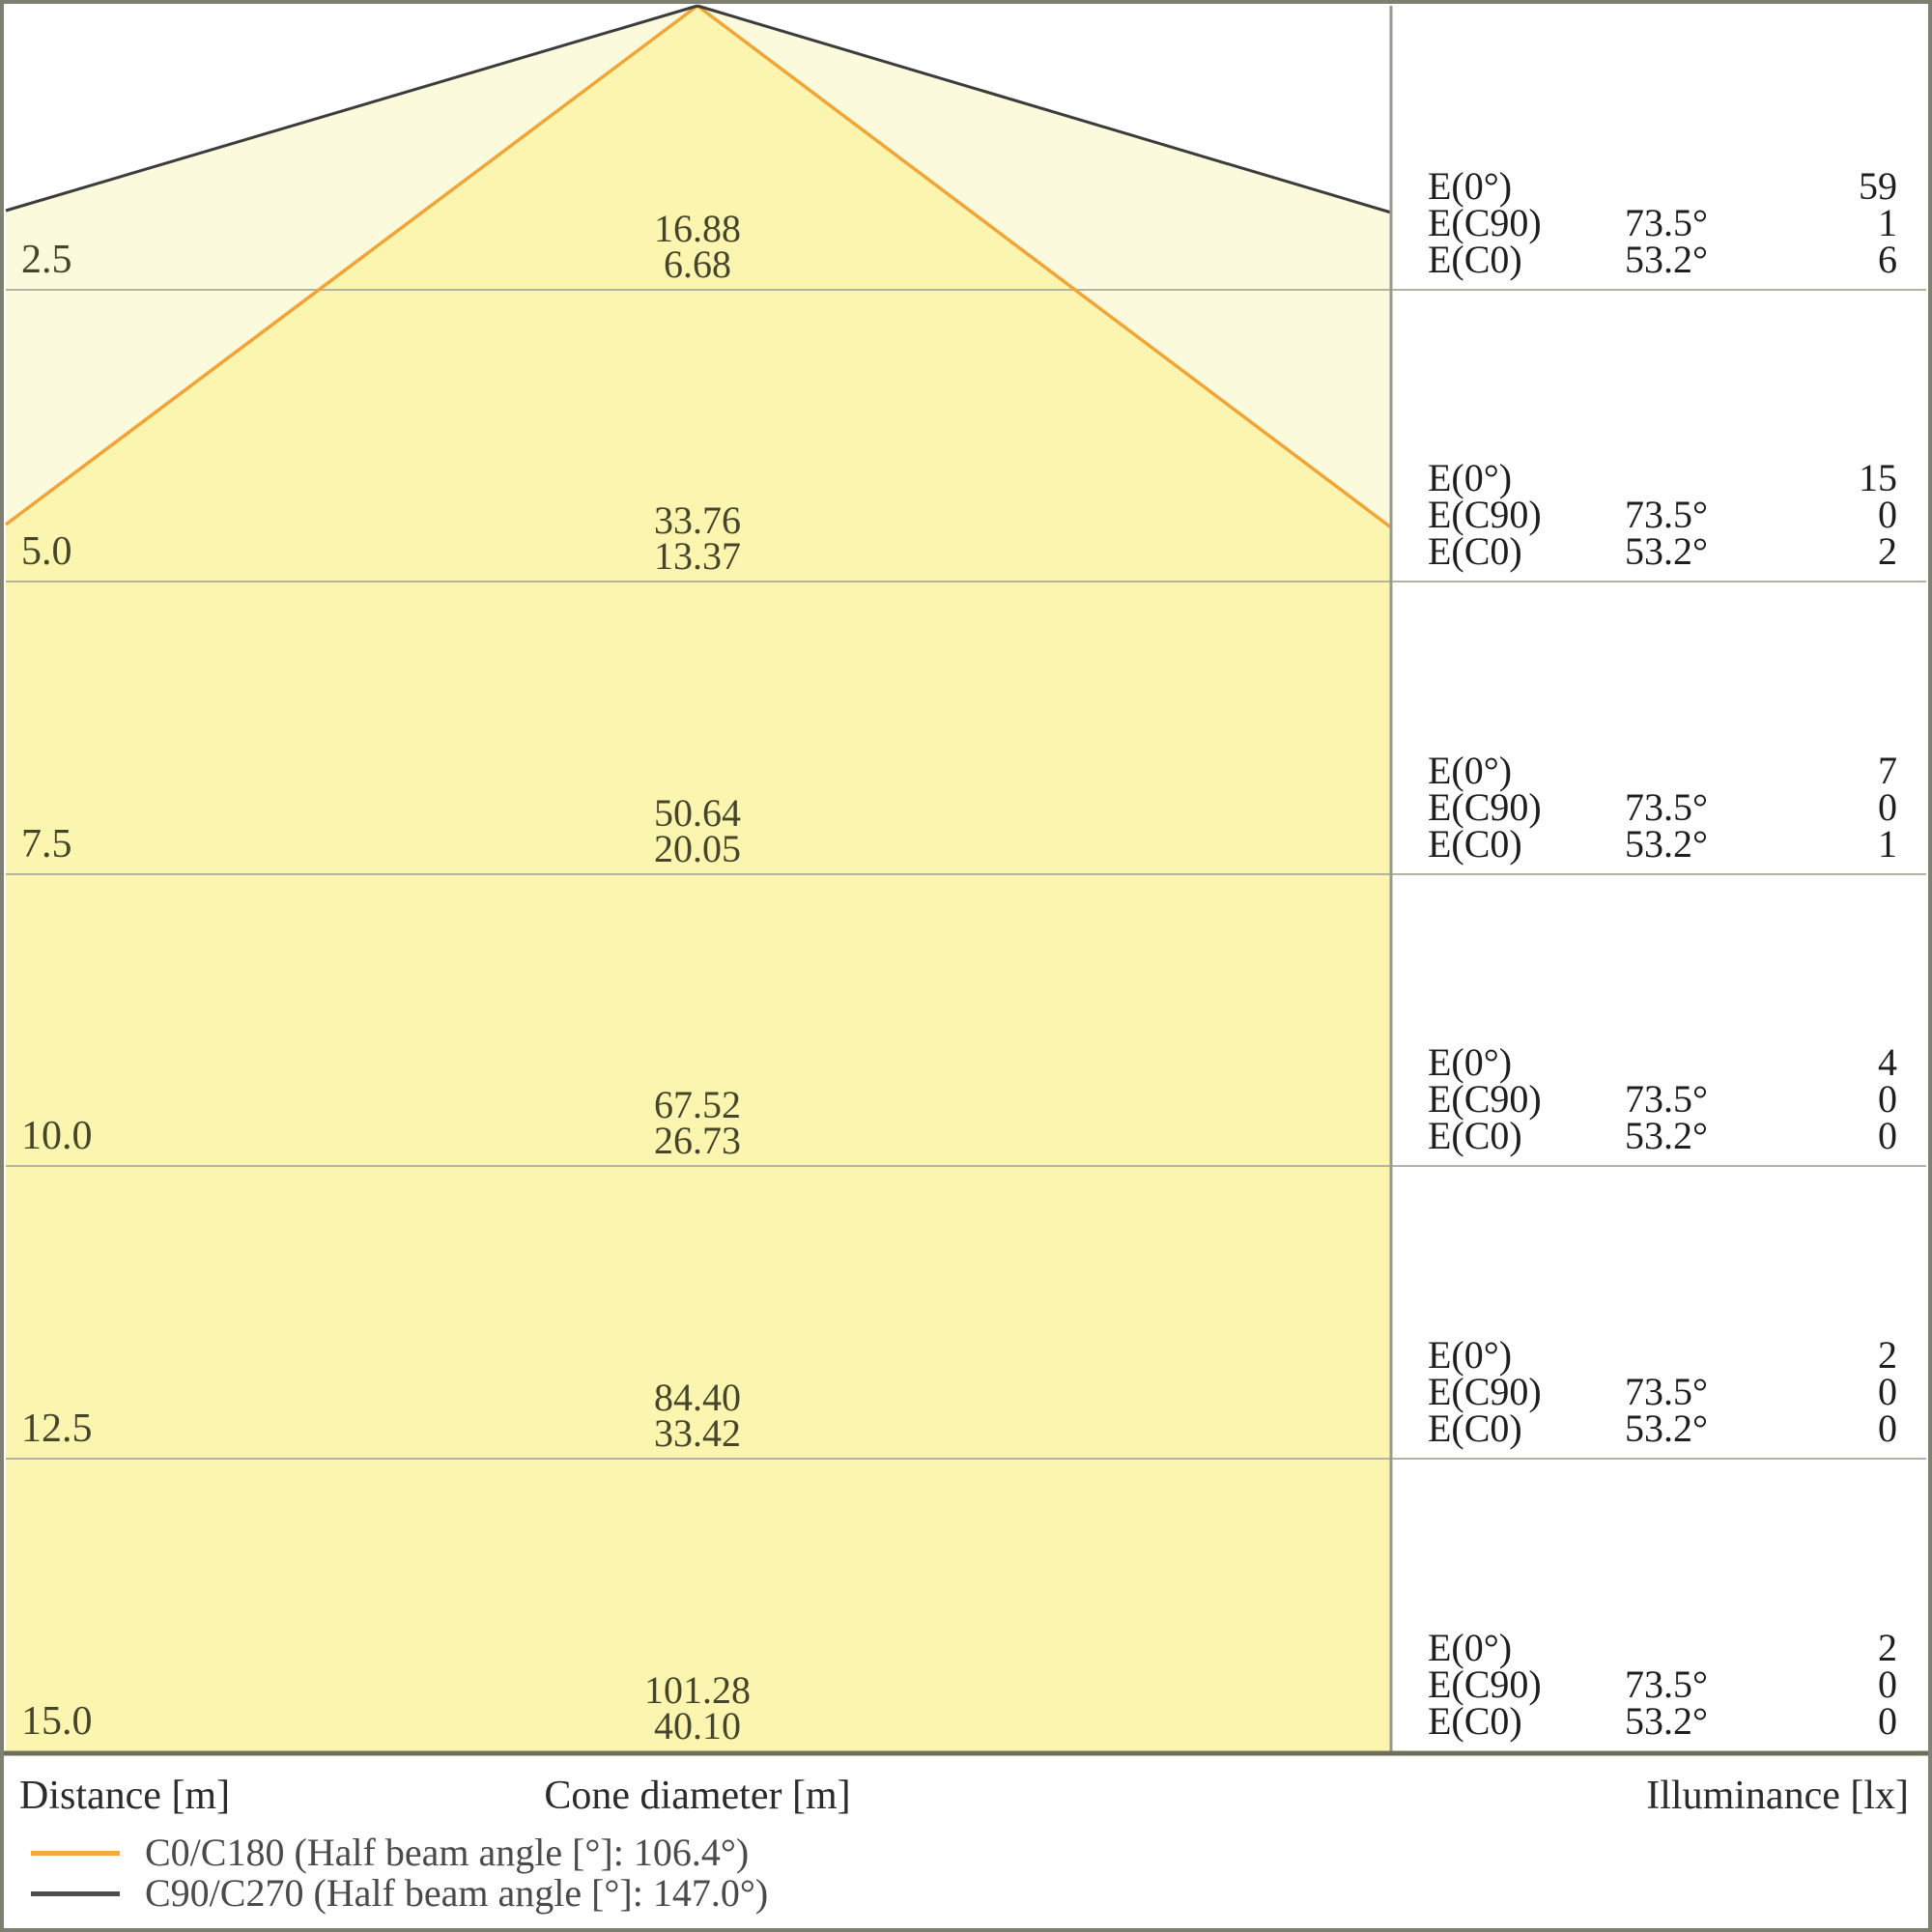  I want to click on cone-diameter-c90: 84.40, so click(697, 1397).